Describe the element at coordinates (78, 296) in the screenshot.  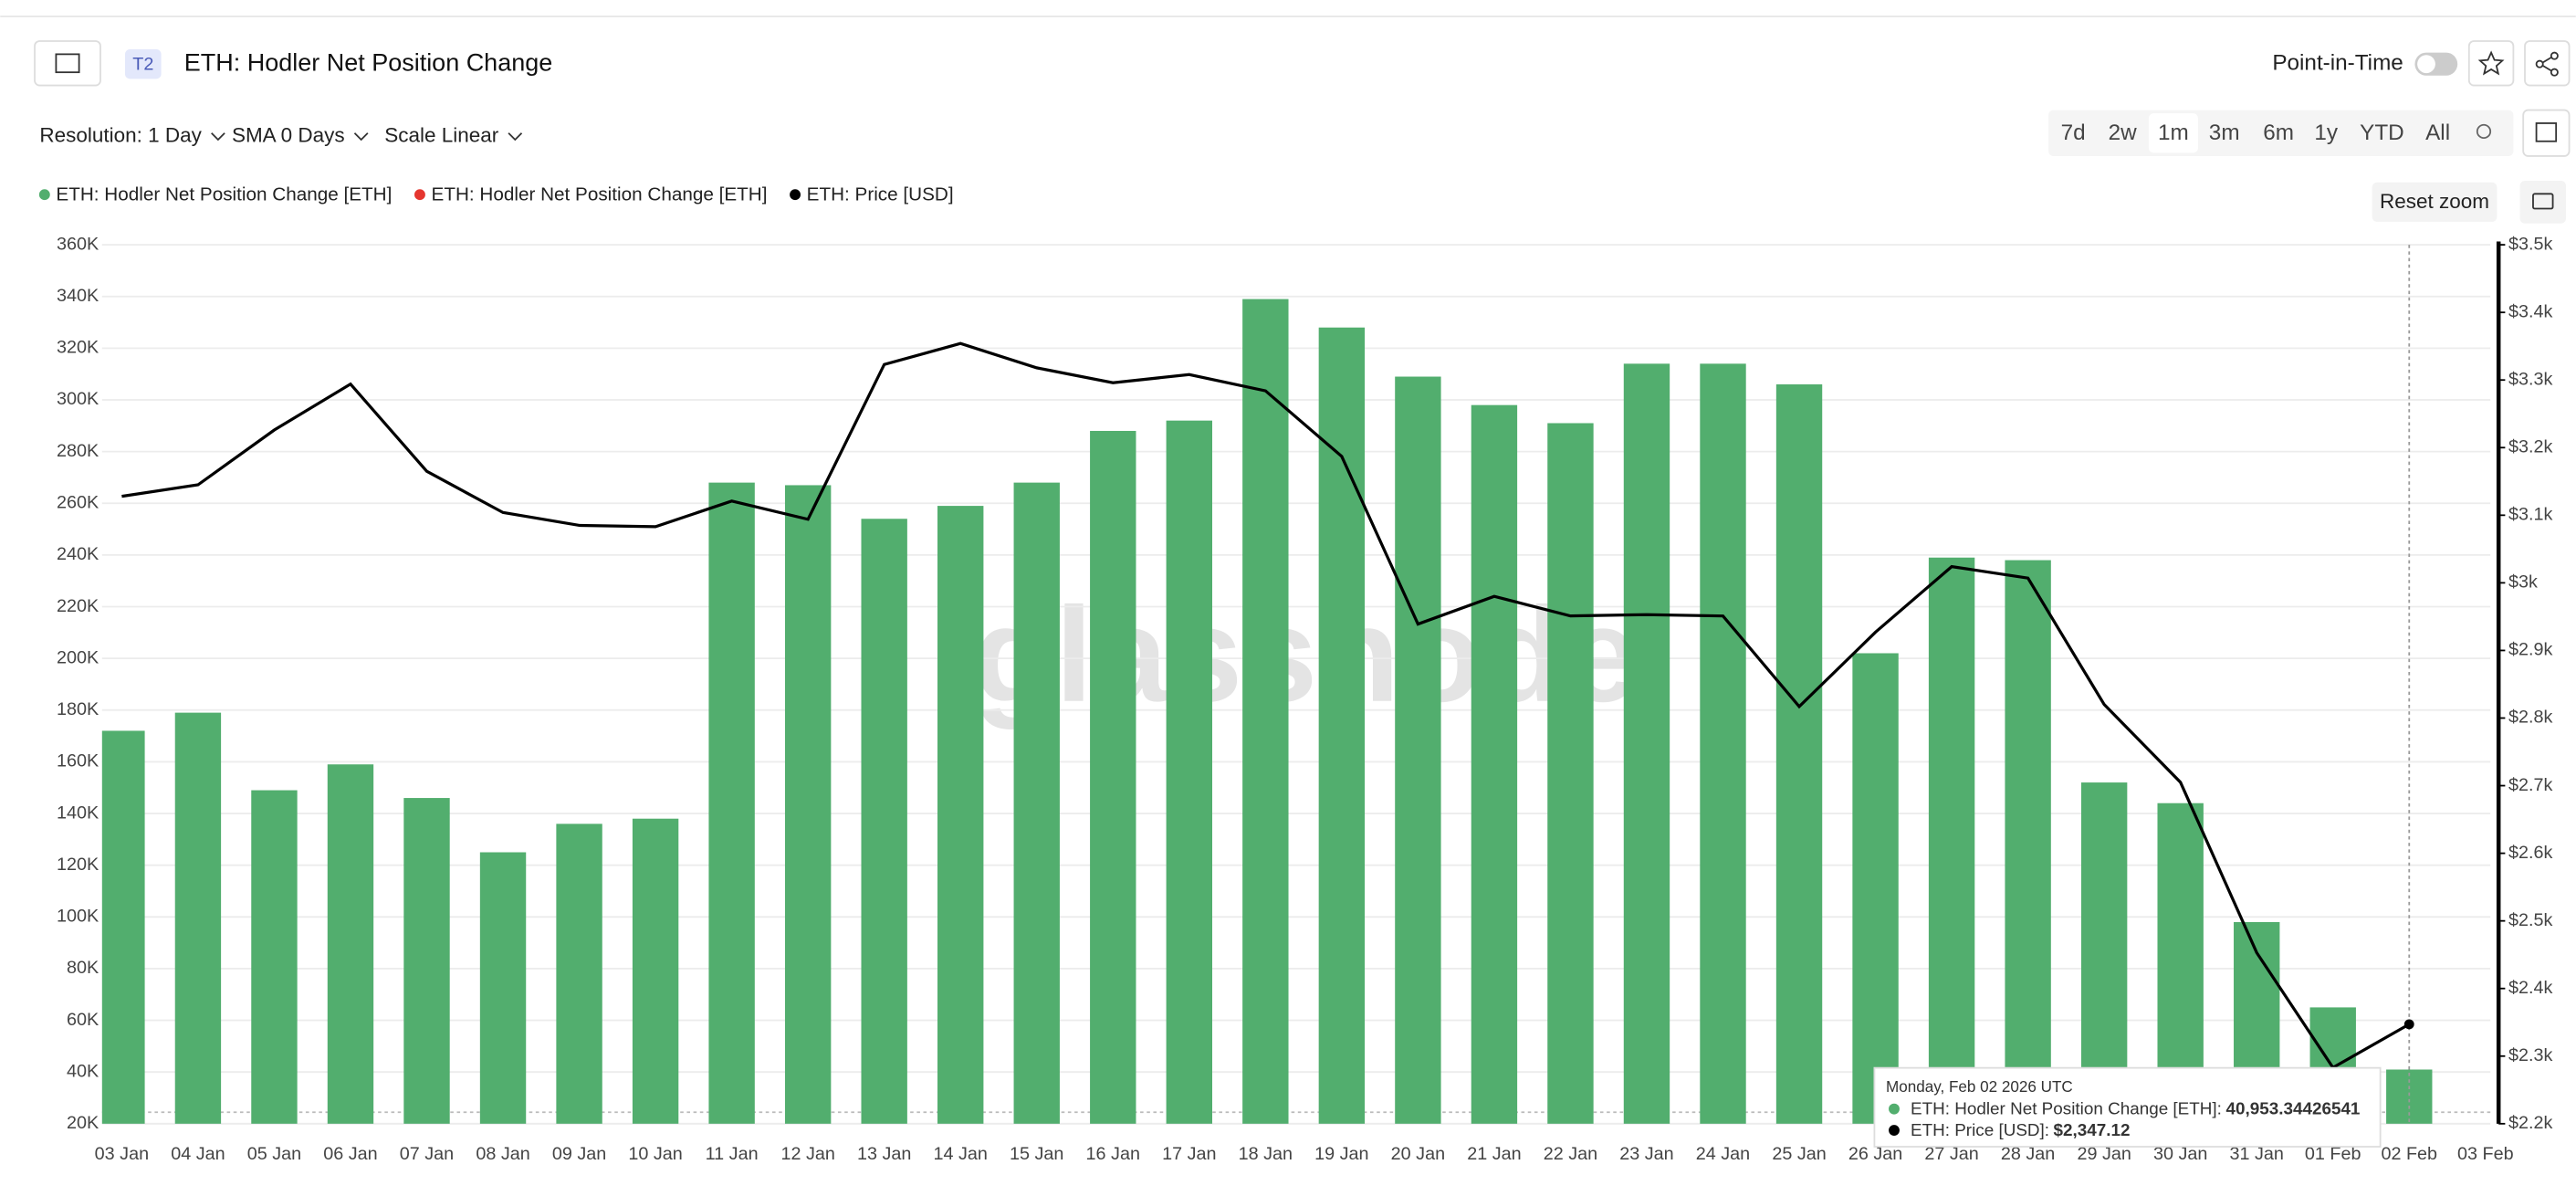
I see `y-tick-label: 340K` at that location.